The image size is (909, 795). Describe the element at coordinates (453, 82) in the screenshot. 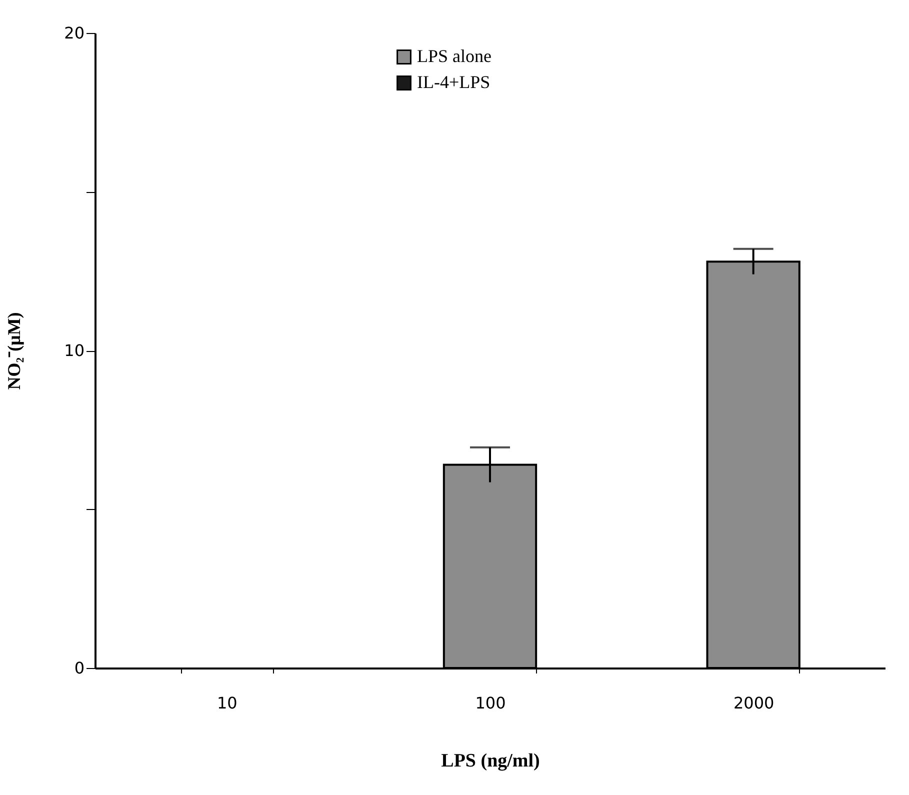

I see `legend-label: IL-4+LPS` at that location.